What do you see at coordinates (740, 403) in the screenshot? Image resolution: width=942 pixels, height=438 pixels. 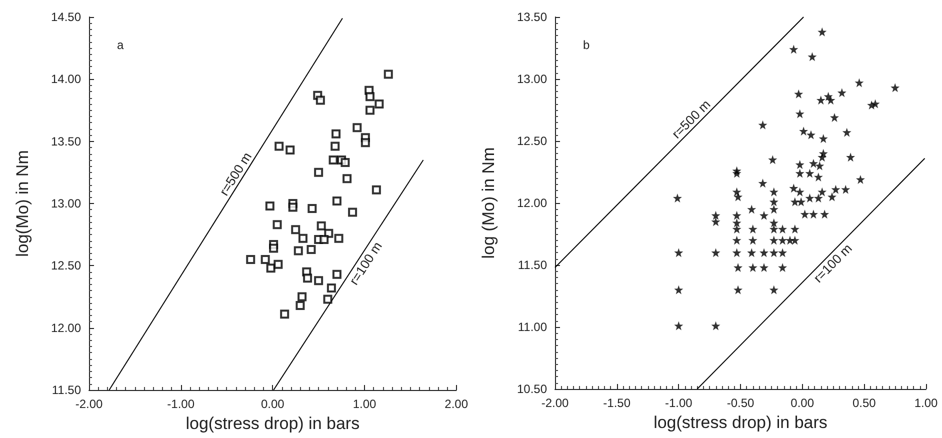 I see `x-tick-label: -0.50` at bounding box center [740, 403].